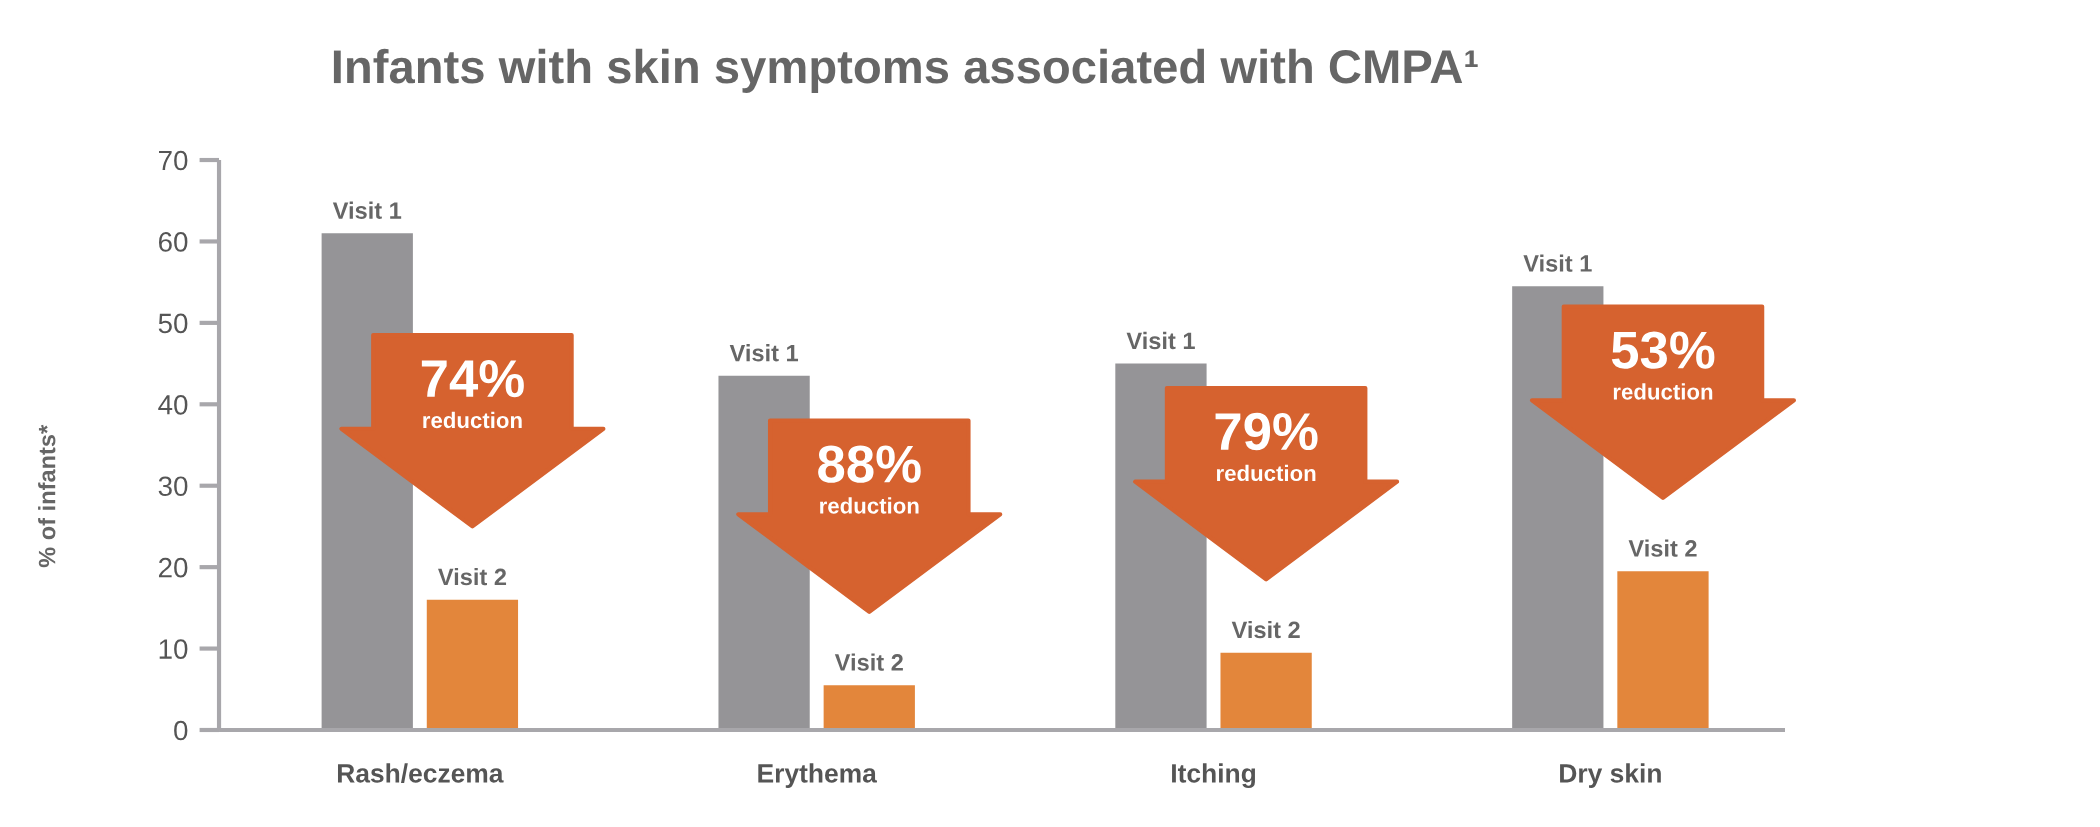  I want to click on y-tick-label: 10, so click(173, 649).